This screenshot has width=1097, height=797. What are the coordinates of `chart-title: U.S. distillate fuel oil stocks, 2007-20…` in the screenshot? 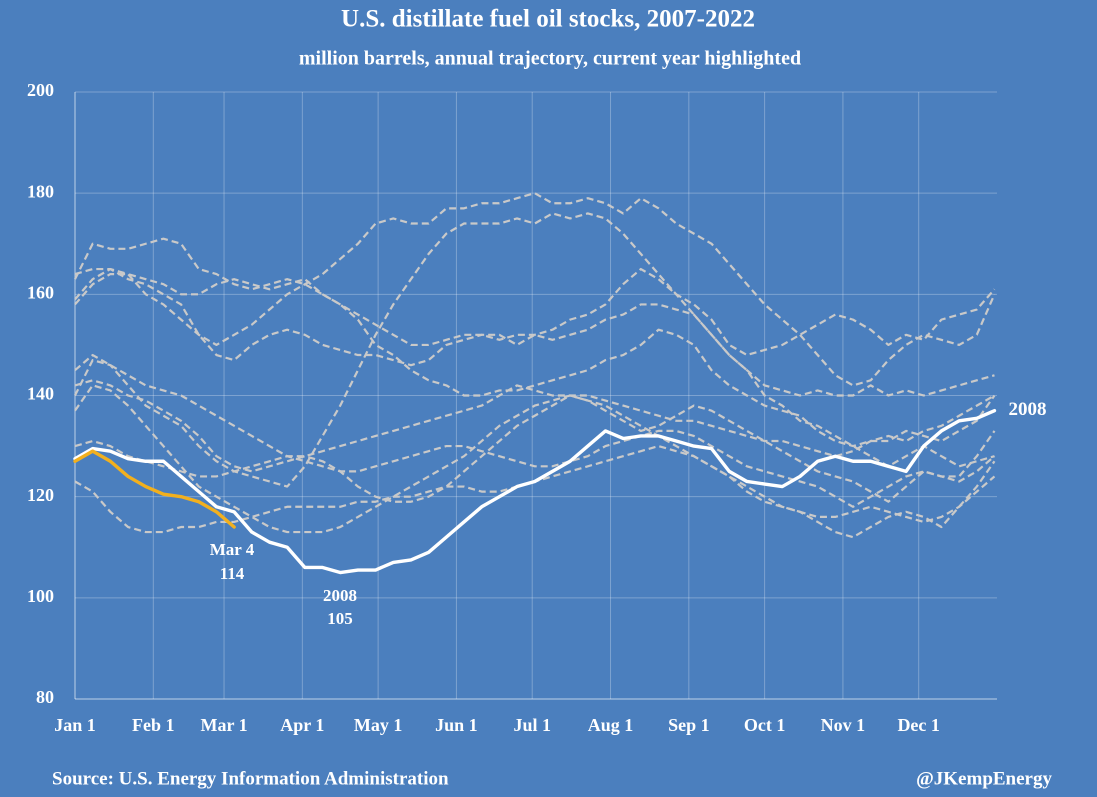 It's located at (548, 19).